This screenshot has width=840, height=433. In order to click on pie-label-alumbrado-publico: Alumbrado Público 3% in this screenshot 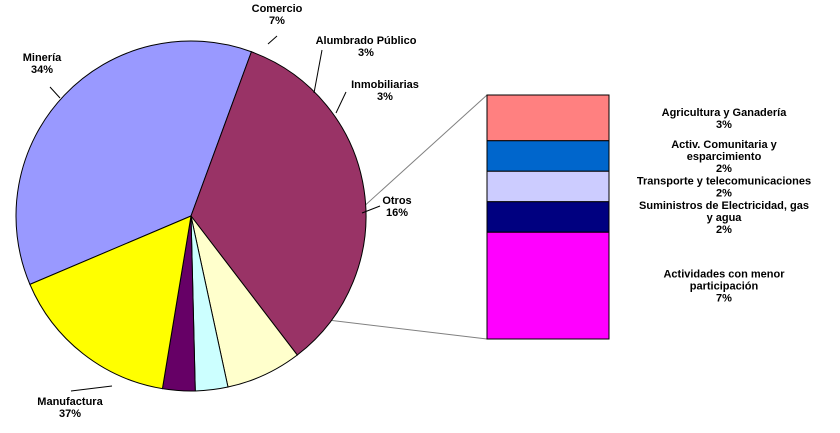, I will do `click(366, 47)`.